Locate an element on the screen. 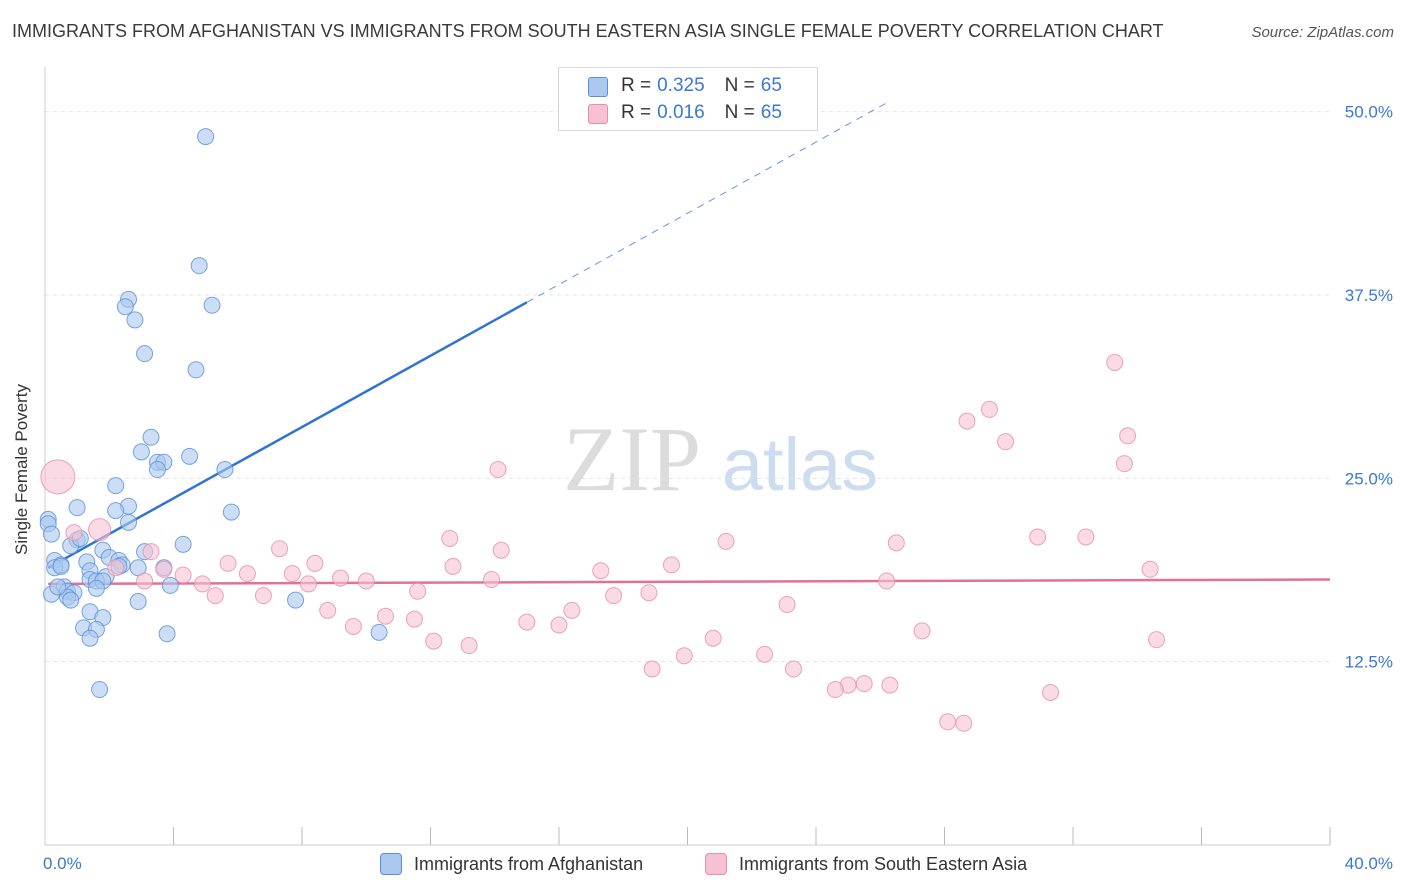 The height and width of the screenshot is (892, 1406). series-name-se-asia: Immigrants from South Eastern Asia is located at coordinates (883, 863).